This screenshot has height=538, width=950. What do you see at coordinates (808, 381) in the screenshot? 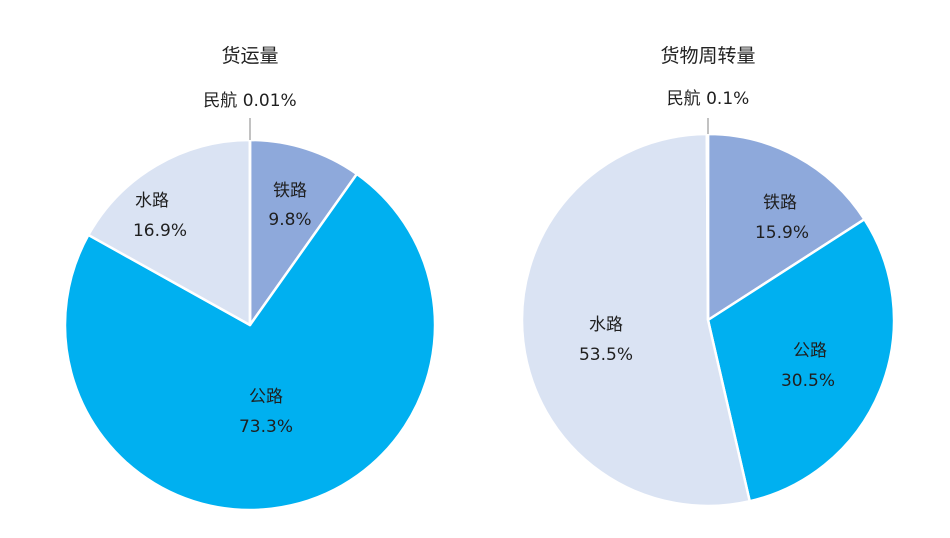
I see `slice-value-highway: 30.5%` at bounding box center [808, 381].